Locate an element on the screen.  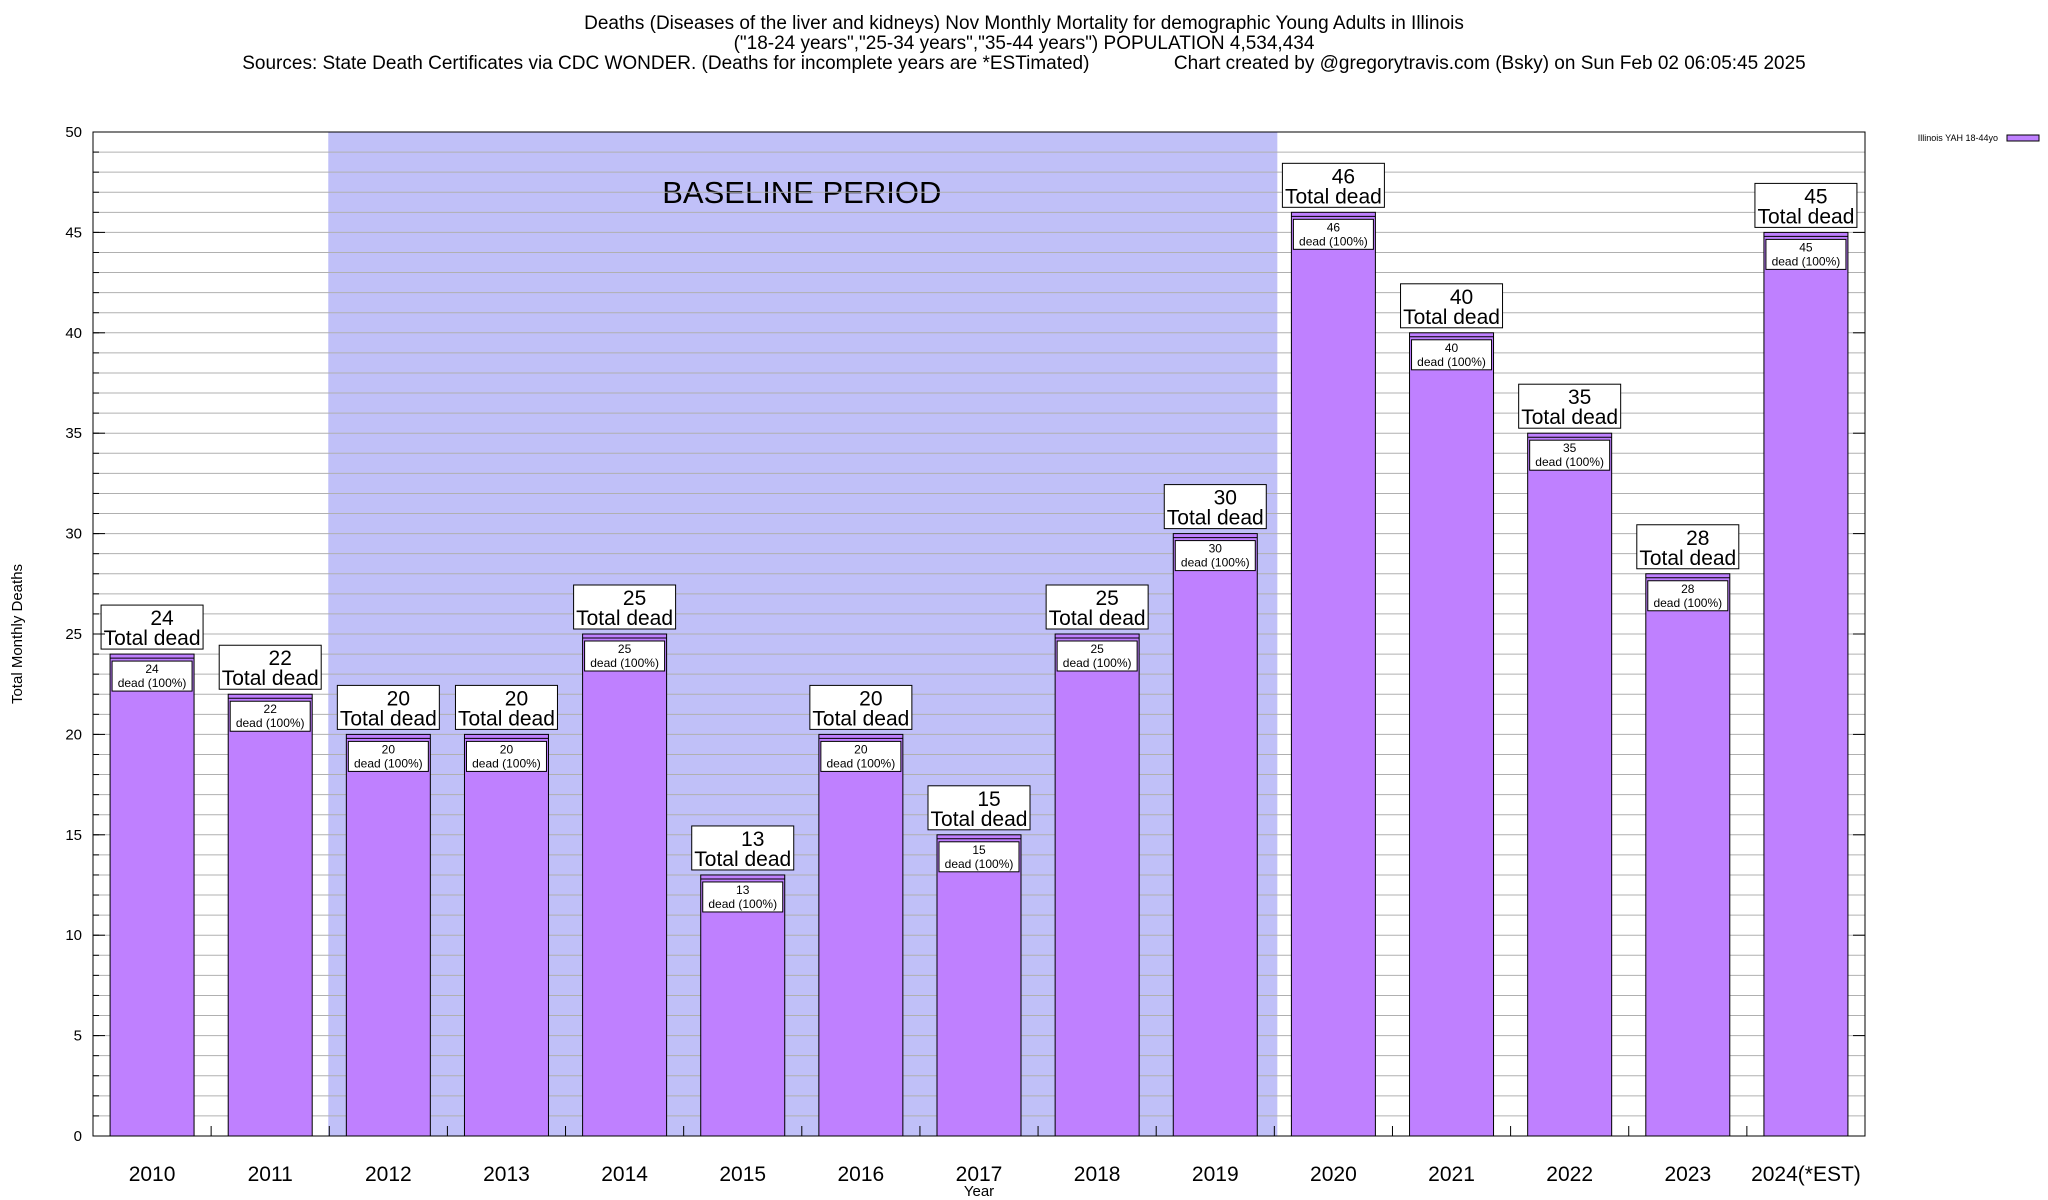
legend-swatch is located at coordinates (2023, 138).